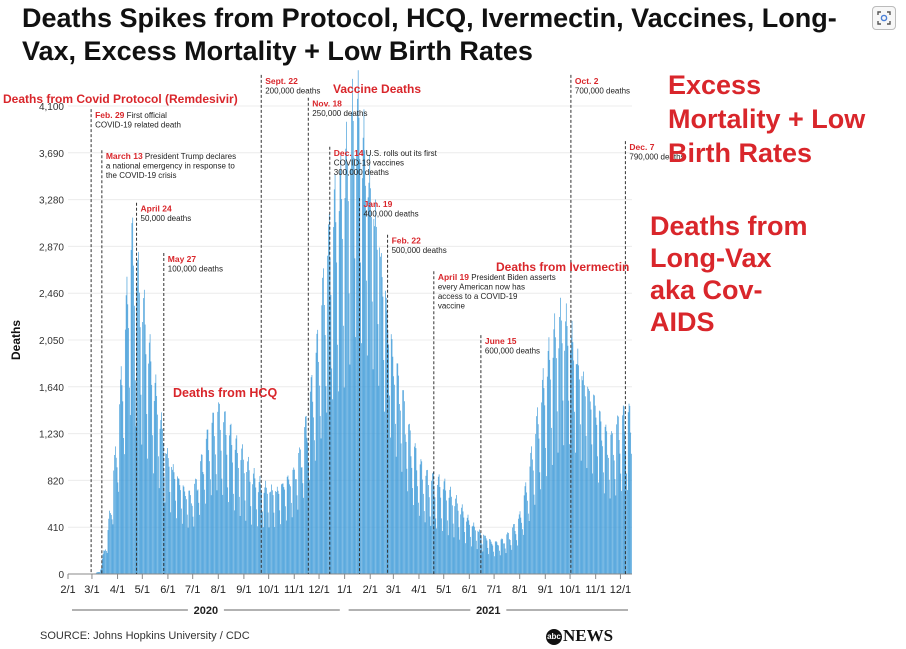 The width and height of the screenshot is (906, 649). What do you see at coordinates (182, 259) in the screenshot?
I see `event-label: May 27` at bounding box center [182, 259].